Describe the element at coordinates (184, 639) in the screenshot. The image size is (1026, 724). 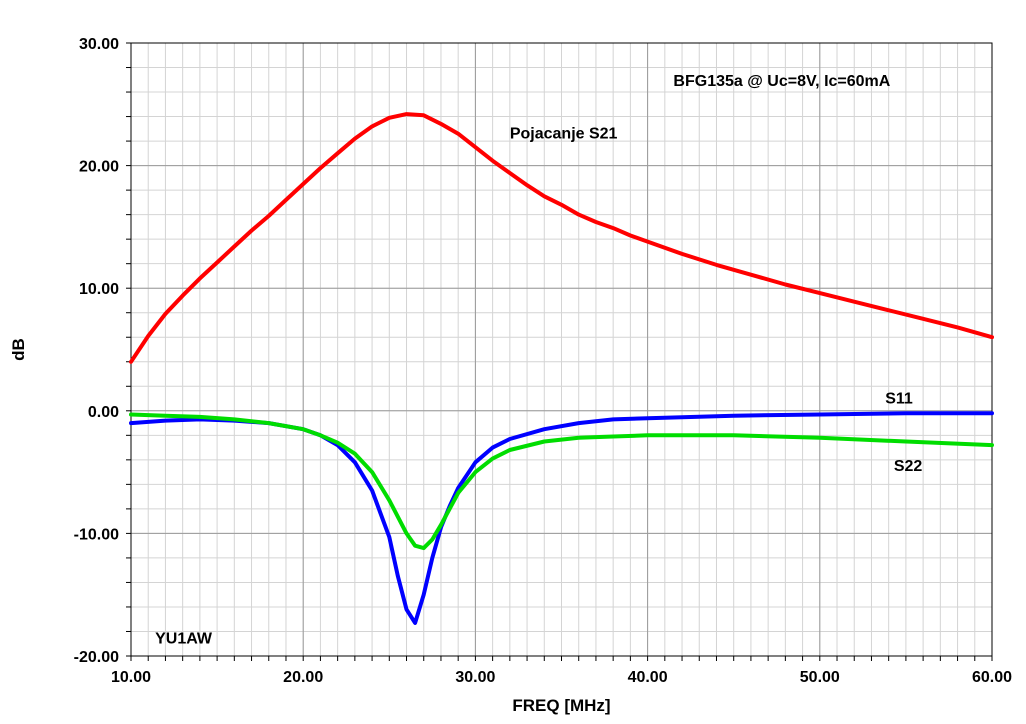
I see `chart-annotation: YU1AW` at that location.